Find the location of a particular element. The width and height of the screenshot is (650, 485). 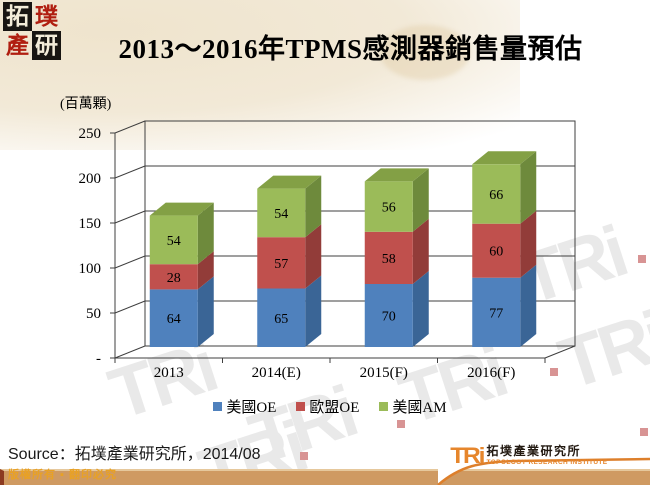

y-axis-unit-label: (百萬顆) is located at coordinates (86, 104).